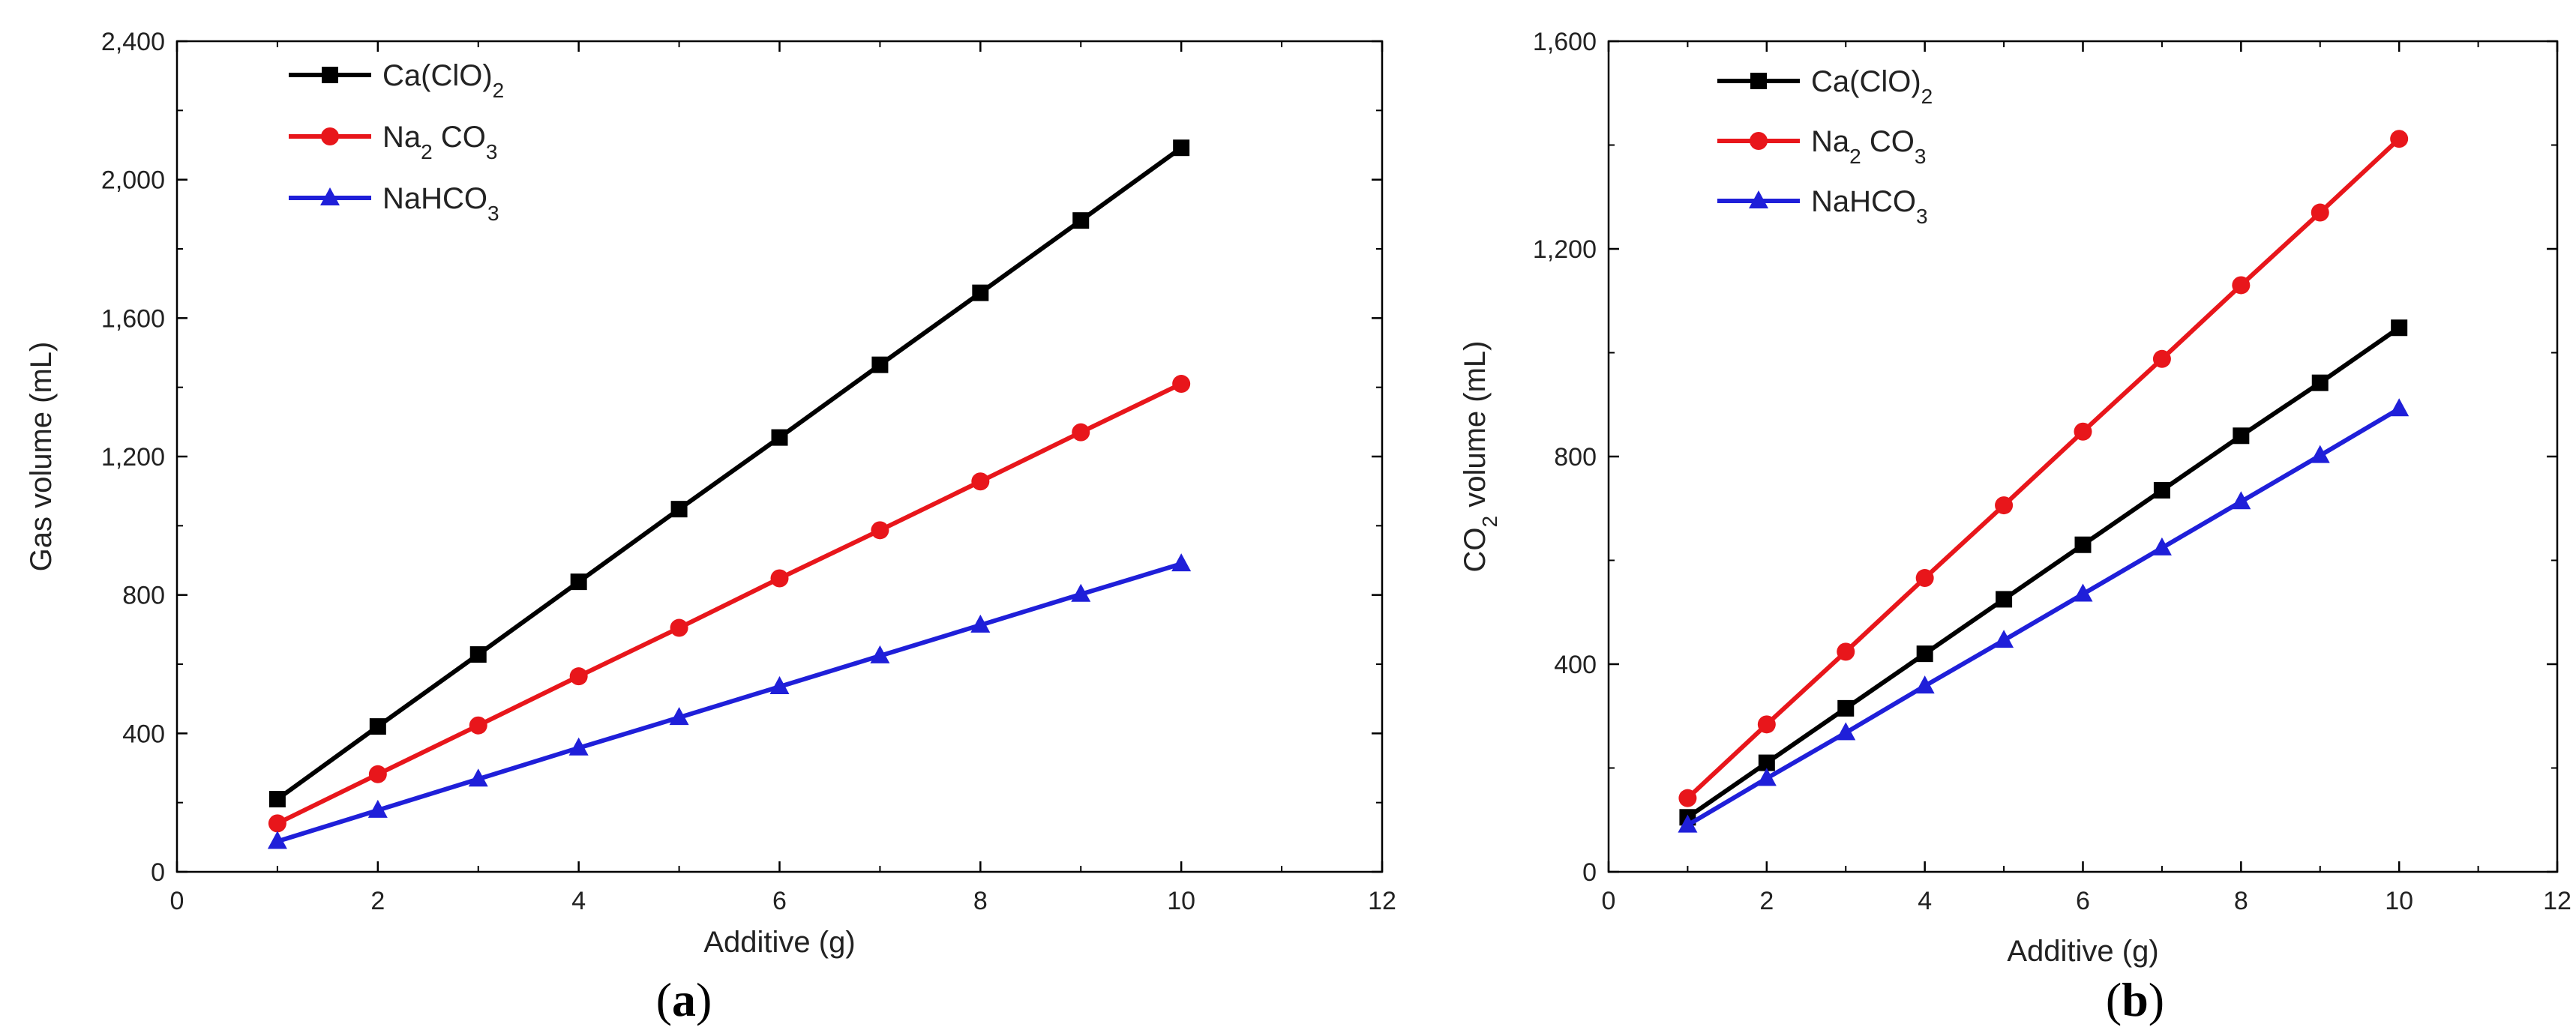 This screenshot has height=1030, width=2576. I want to click on panel-label: (b), so click(2135, 1000).